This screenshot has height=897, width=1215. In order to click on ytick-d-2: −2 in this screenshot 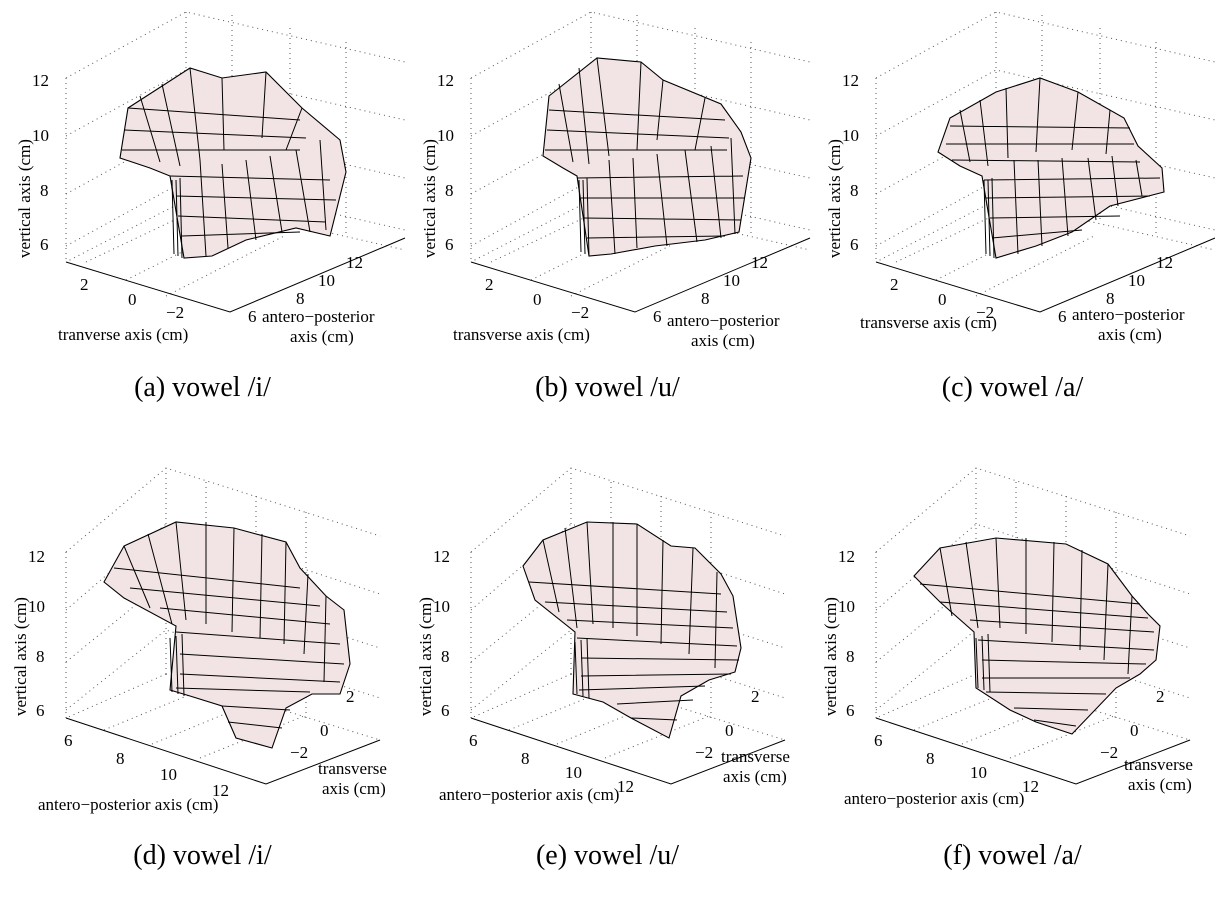, I will do `click(299, 752)`.